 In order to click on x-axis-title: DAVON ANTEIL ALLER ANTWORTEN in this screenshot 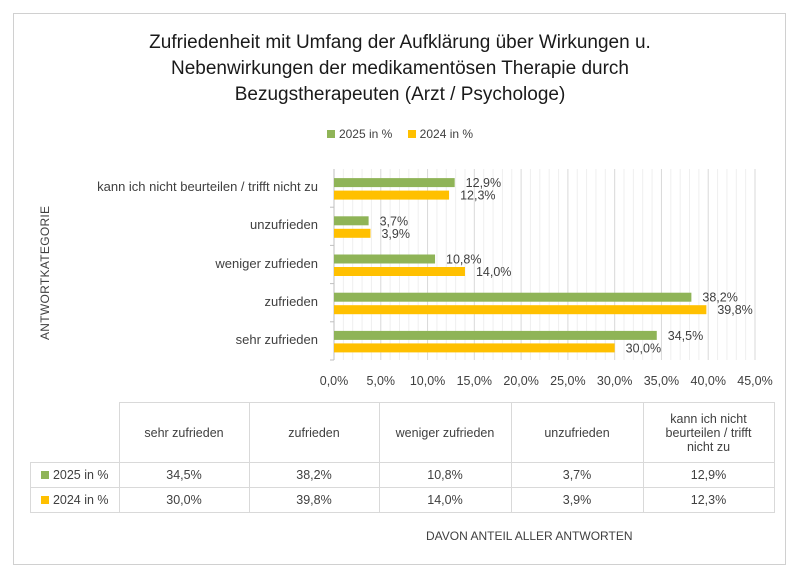, I will do `click(529, 536)`.